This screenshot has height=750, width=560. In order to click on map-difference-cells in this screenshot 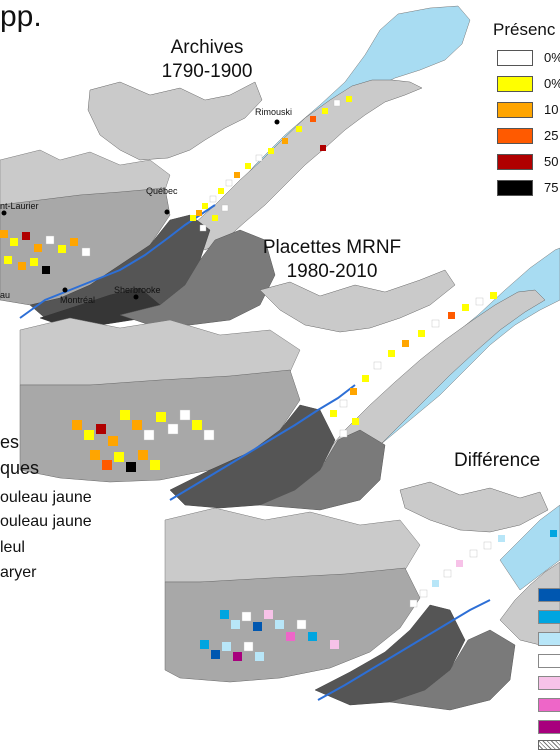, I will do `click(378, 595)`.